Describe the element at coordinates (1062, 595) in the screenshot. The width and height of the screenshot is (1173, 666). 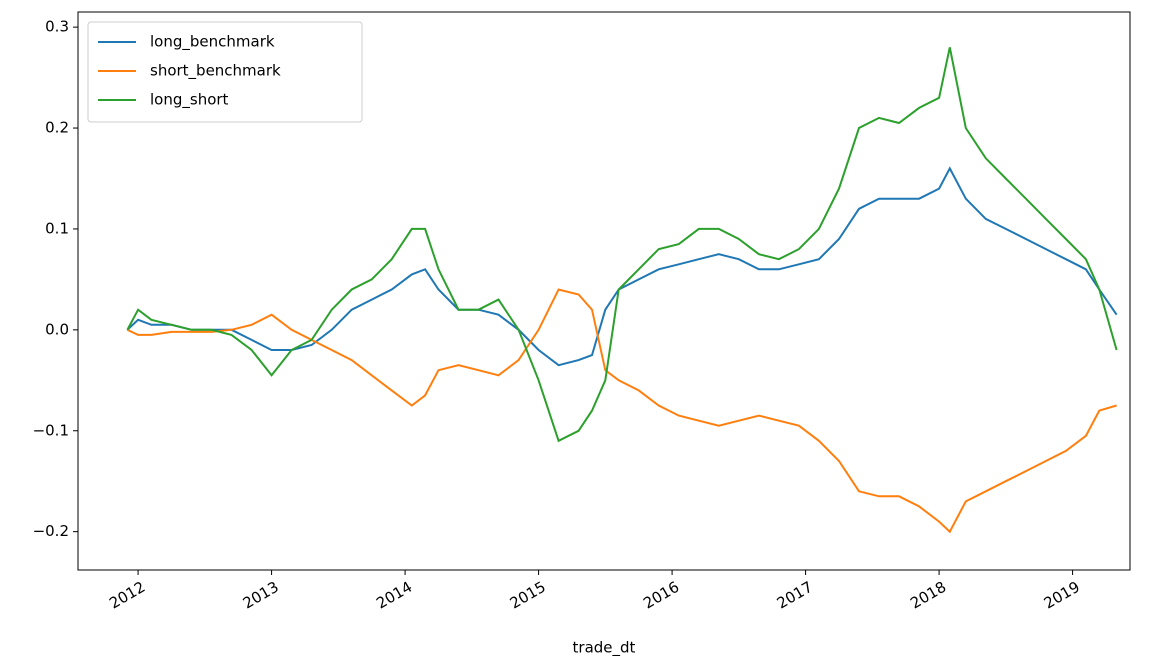
I see `x-tick-label: 2019` at that location.